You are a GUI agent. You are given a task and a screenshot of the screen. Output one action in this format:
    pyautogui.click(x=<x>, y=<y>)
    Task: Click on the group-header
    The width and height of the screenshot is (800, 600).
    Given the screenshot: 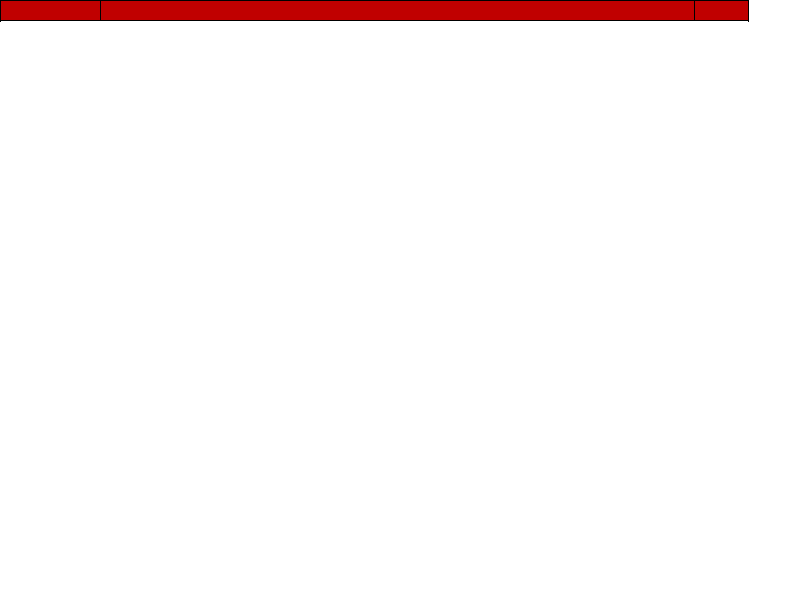 What is the action you would take?
    pyautogui.click(x=397, y=10)
    